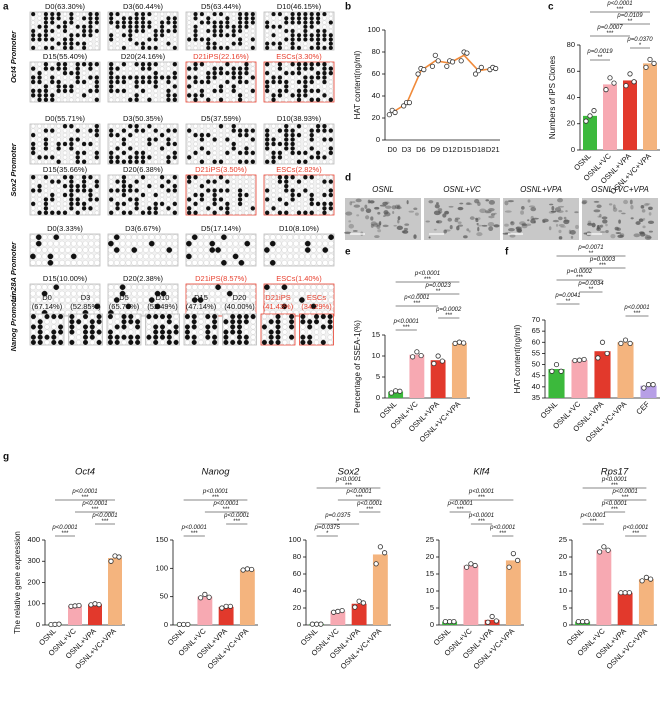  Describe the element at coordinates (493, 149) in the screenshot. I see `x-tick-label: D21` at that location.